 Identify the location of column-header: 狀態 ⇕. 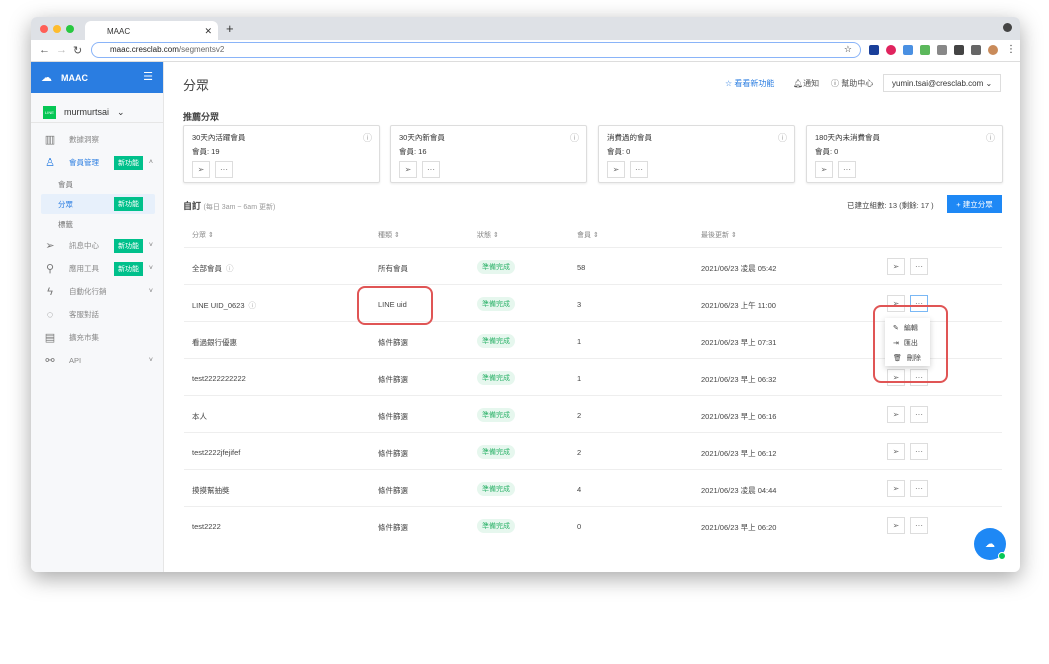
(488, 235).